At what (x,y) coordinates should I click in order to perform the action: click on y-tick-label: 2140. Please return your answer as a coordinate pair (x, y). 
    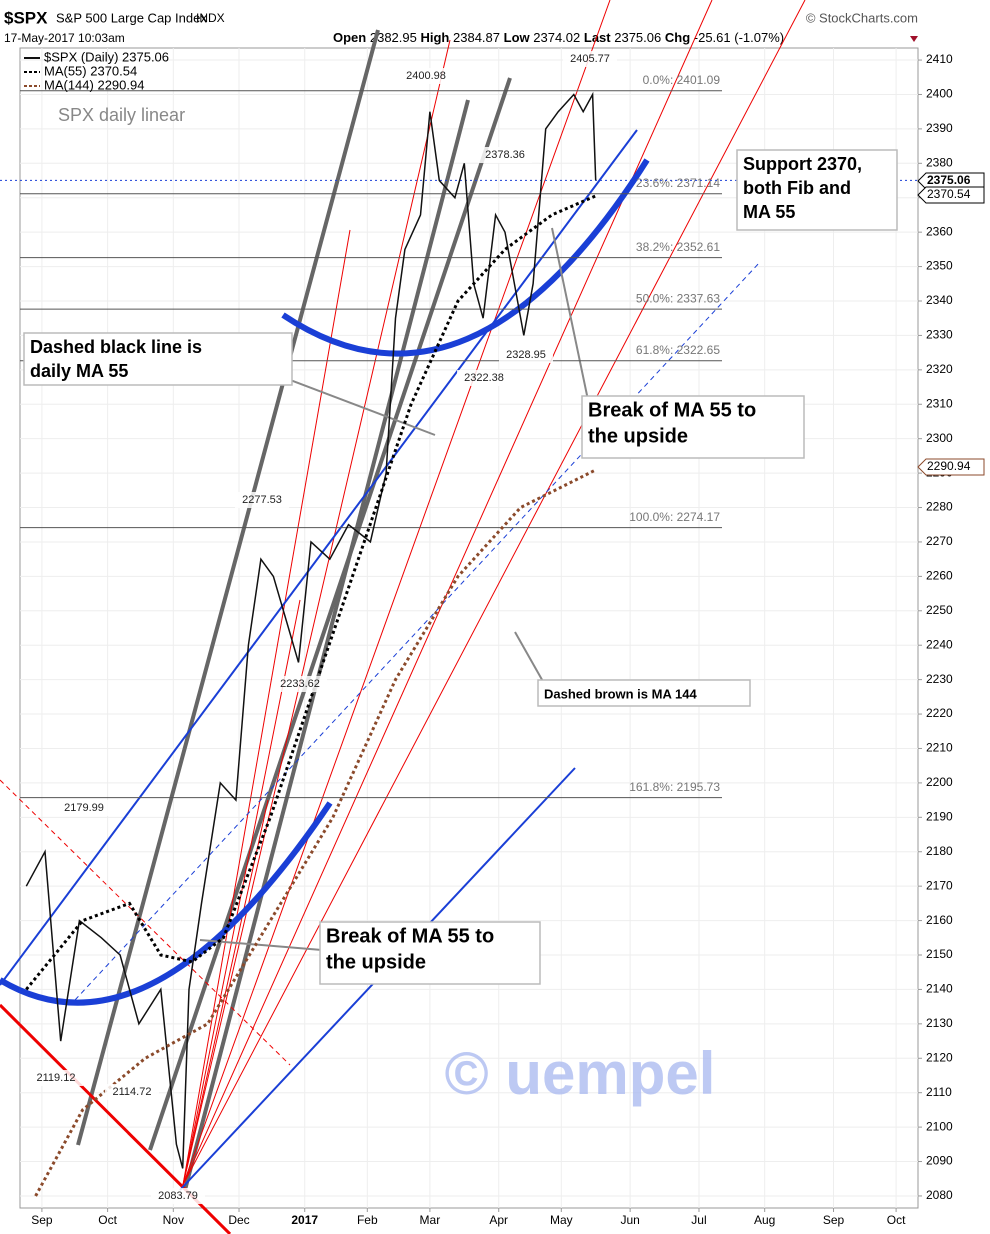
    Looking at the image, I should click on (939, 989).